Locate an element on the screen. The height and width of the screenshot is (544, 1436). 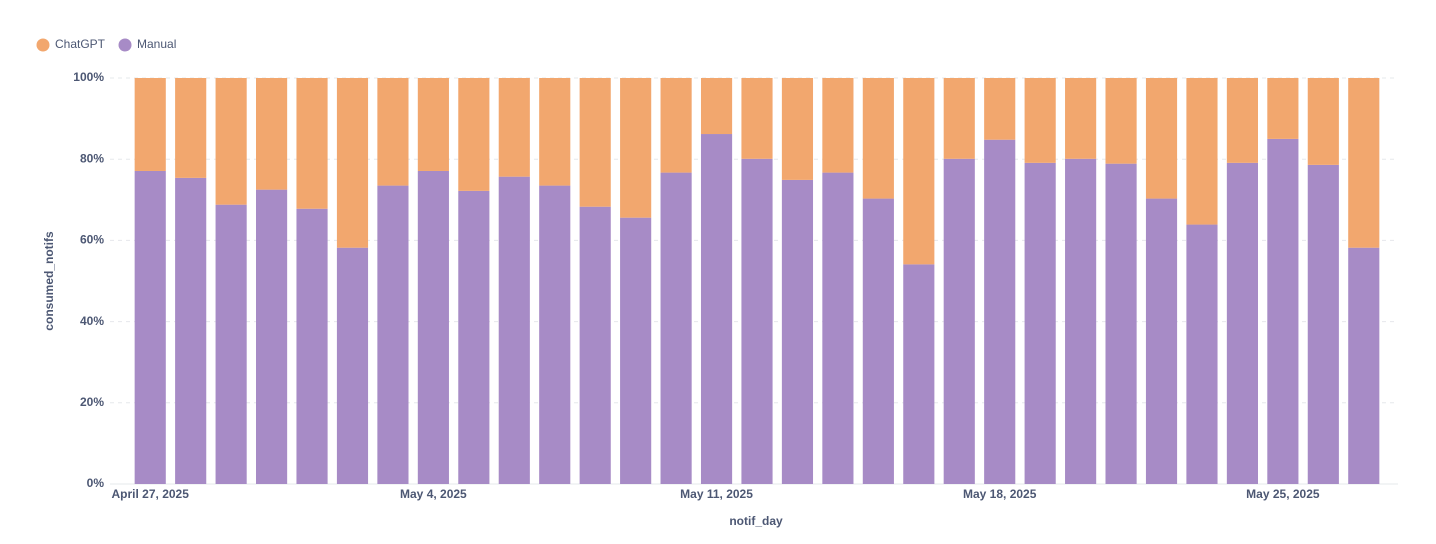
y-tick-label: 0% is located at coordinates (96, 483).